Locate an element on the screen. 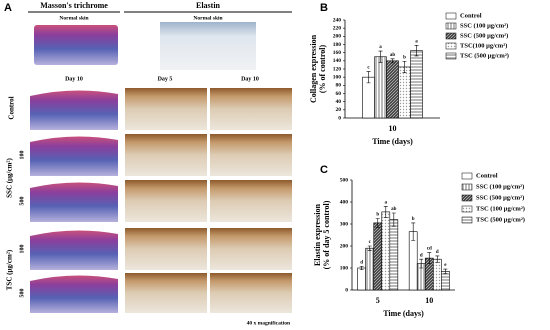  row-label: SSC (μg/cm²) is located at coordinates (10, 177).